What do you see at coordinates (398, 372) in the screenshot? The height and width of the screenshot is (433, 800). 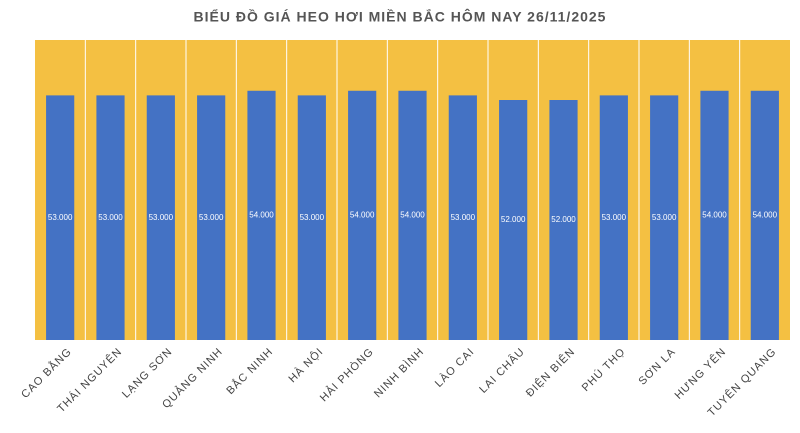 I see `x-tick-label: NINH BÌNH` at bounding box center [398, 372].